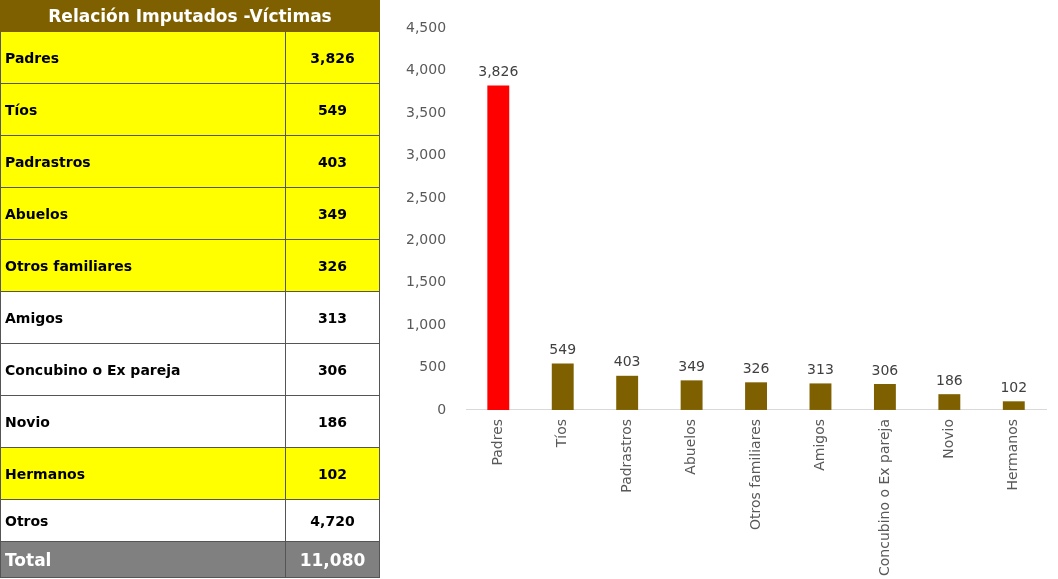 This screenshot has height=579, width=1058. Describe the element at coordinates (496, 442) in the screenshot. I see `x-tick-label: Padres` at that location.